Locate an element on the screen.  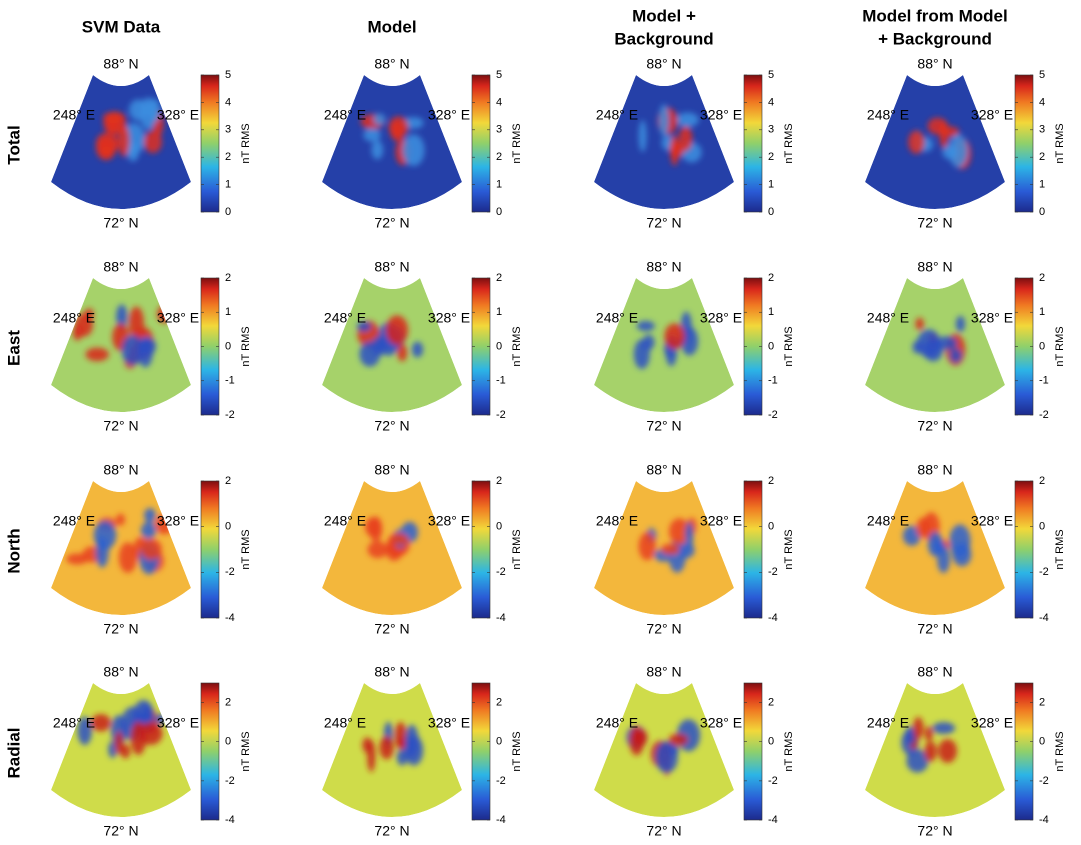
colorbar-tick-label: 1 is located at coordinates (499, 312).